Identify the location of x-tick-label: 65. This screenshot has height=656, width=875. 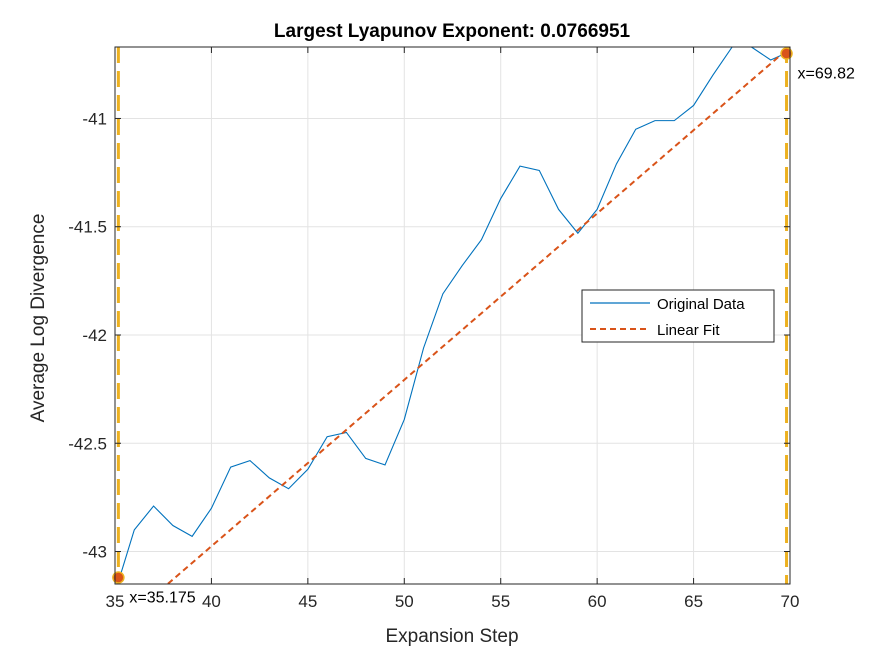
(693, 601).